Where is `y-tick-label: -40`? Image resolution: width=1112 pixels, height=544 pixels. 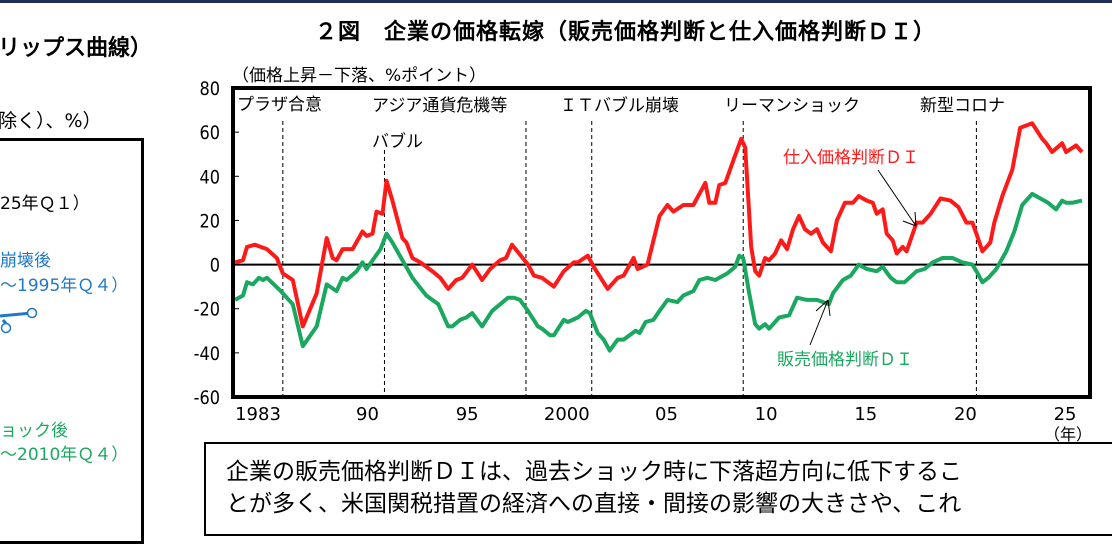 y-tick-label: -40 is located at coordinates (207, 355).